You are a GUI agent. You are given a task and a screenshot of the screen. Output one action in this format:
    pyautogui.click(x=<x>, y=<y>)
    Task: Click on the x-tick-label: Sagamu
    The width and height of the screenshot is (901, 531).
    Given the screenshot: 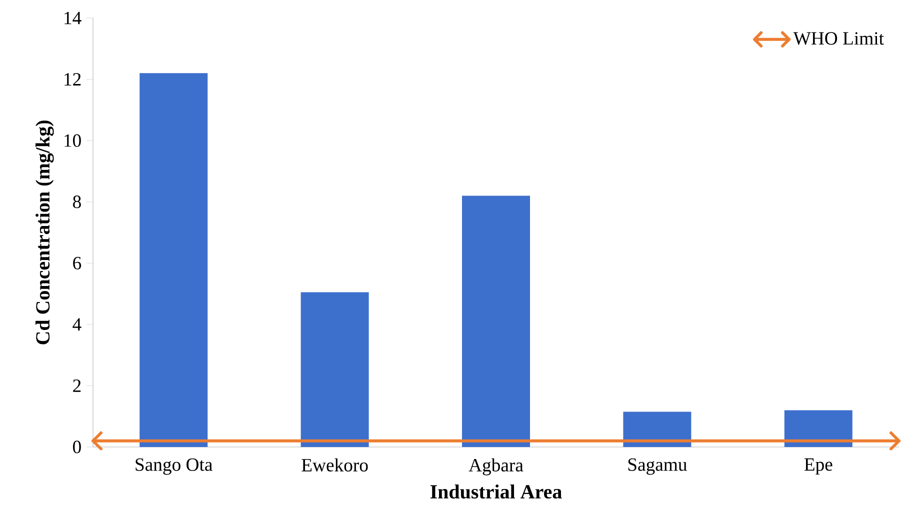 What is the action you would take?
    pyautogui.click(x=657, y=466)
    